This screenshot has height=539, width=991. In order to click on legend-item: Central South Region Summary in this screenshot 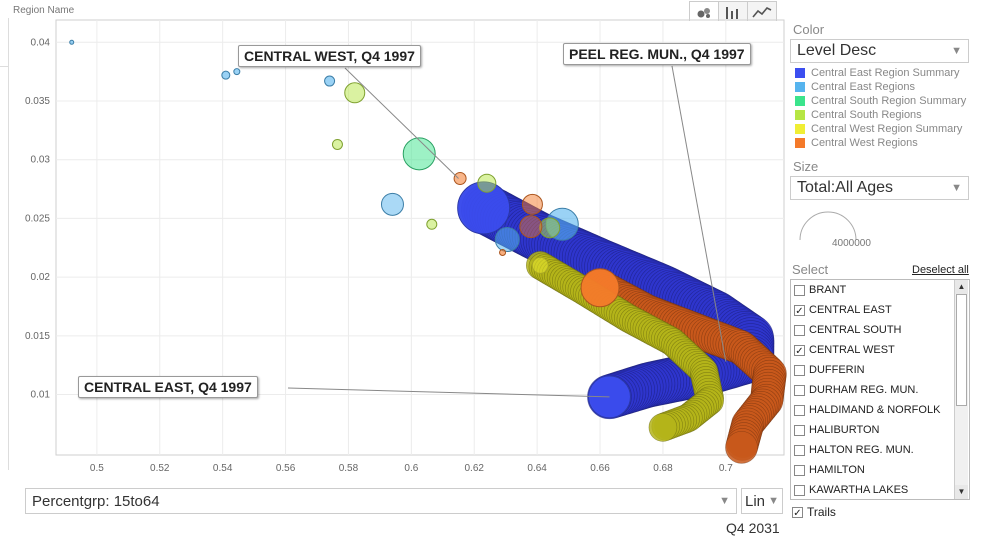, I will do `click(880, 101)`.